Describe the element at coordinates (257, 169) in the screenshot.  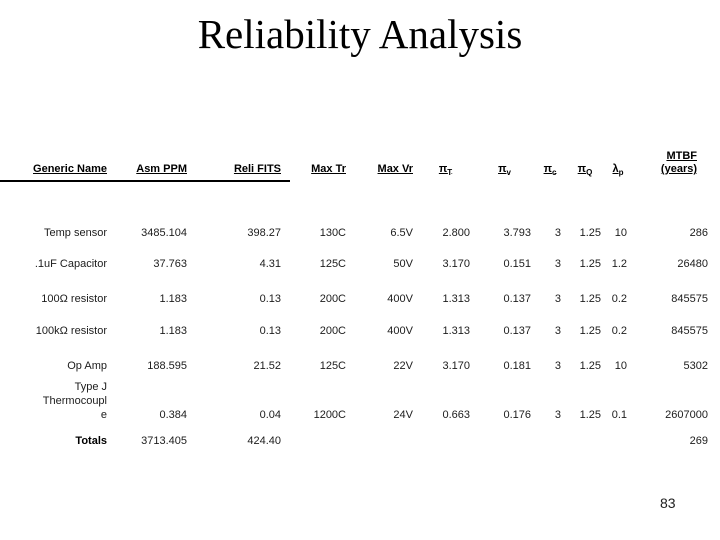
I see `col-header-reli-fits: Reli FITS` at that location.